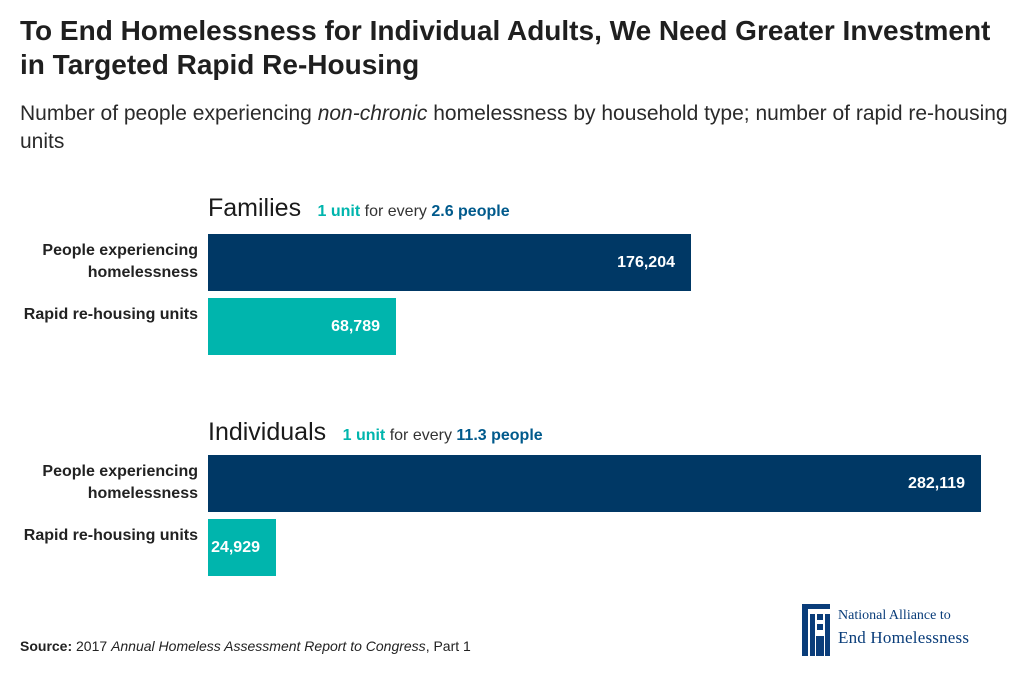 The width and height of the screenshot is (1024, 674). I want to click on group-name: Individuals, so click(267, 432).